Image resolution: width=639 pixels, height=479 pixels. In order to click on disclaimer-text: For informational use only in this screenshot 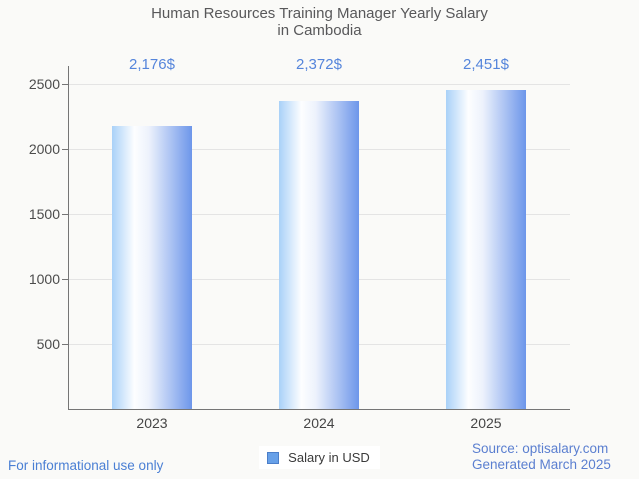, I will do `click(86, 465)`.